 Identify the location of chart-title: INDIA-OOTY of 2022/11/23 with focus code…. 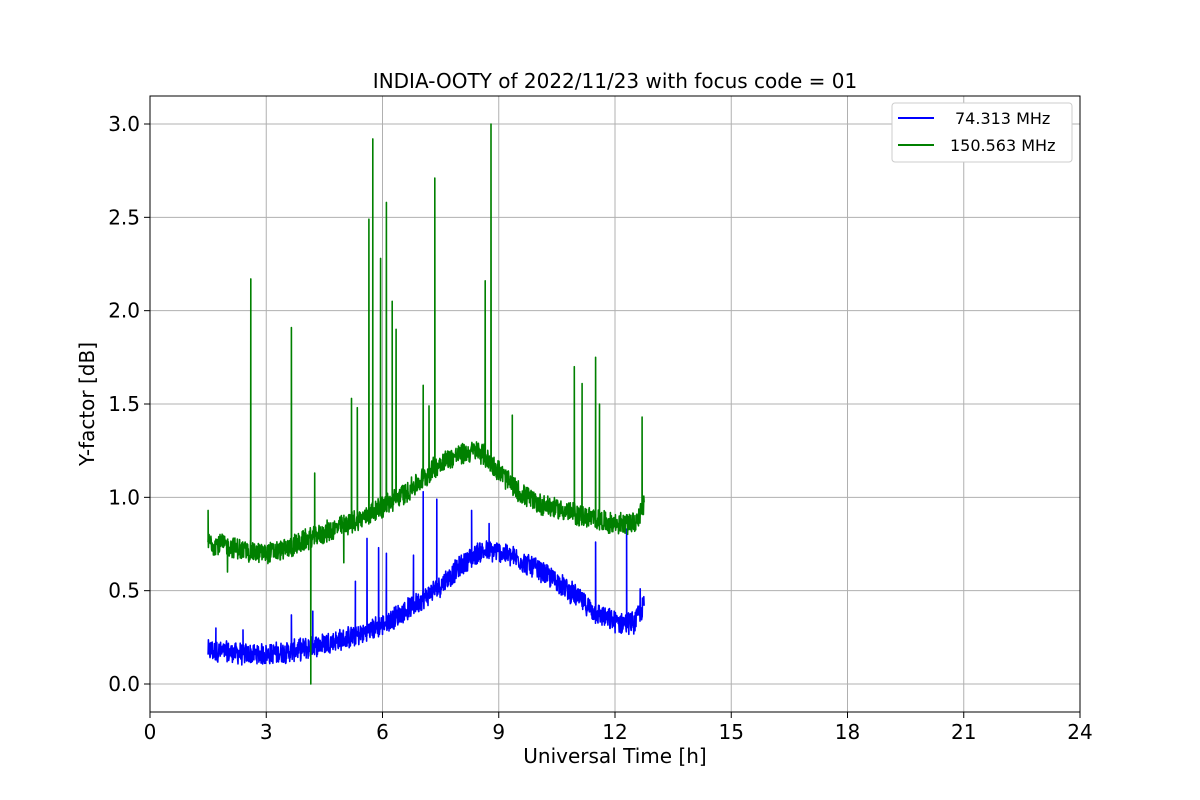
(615, 81).